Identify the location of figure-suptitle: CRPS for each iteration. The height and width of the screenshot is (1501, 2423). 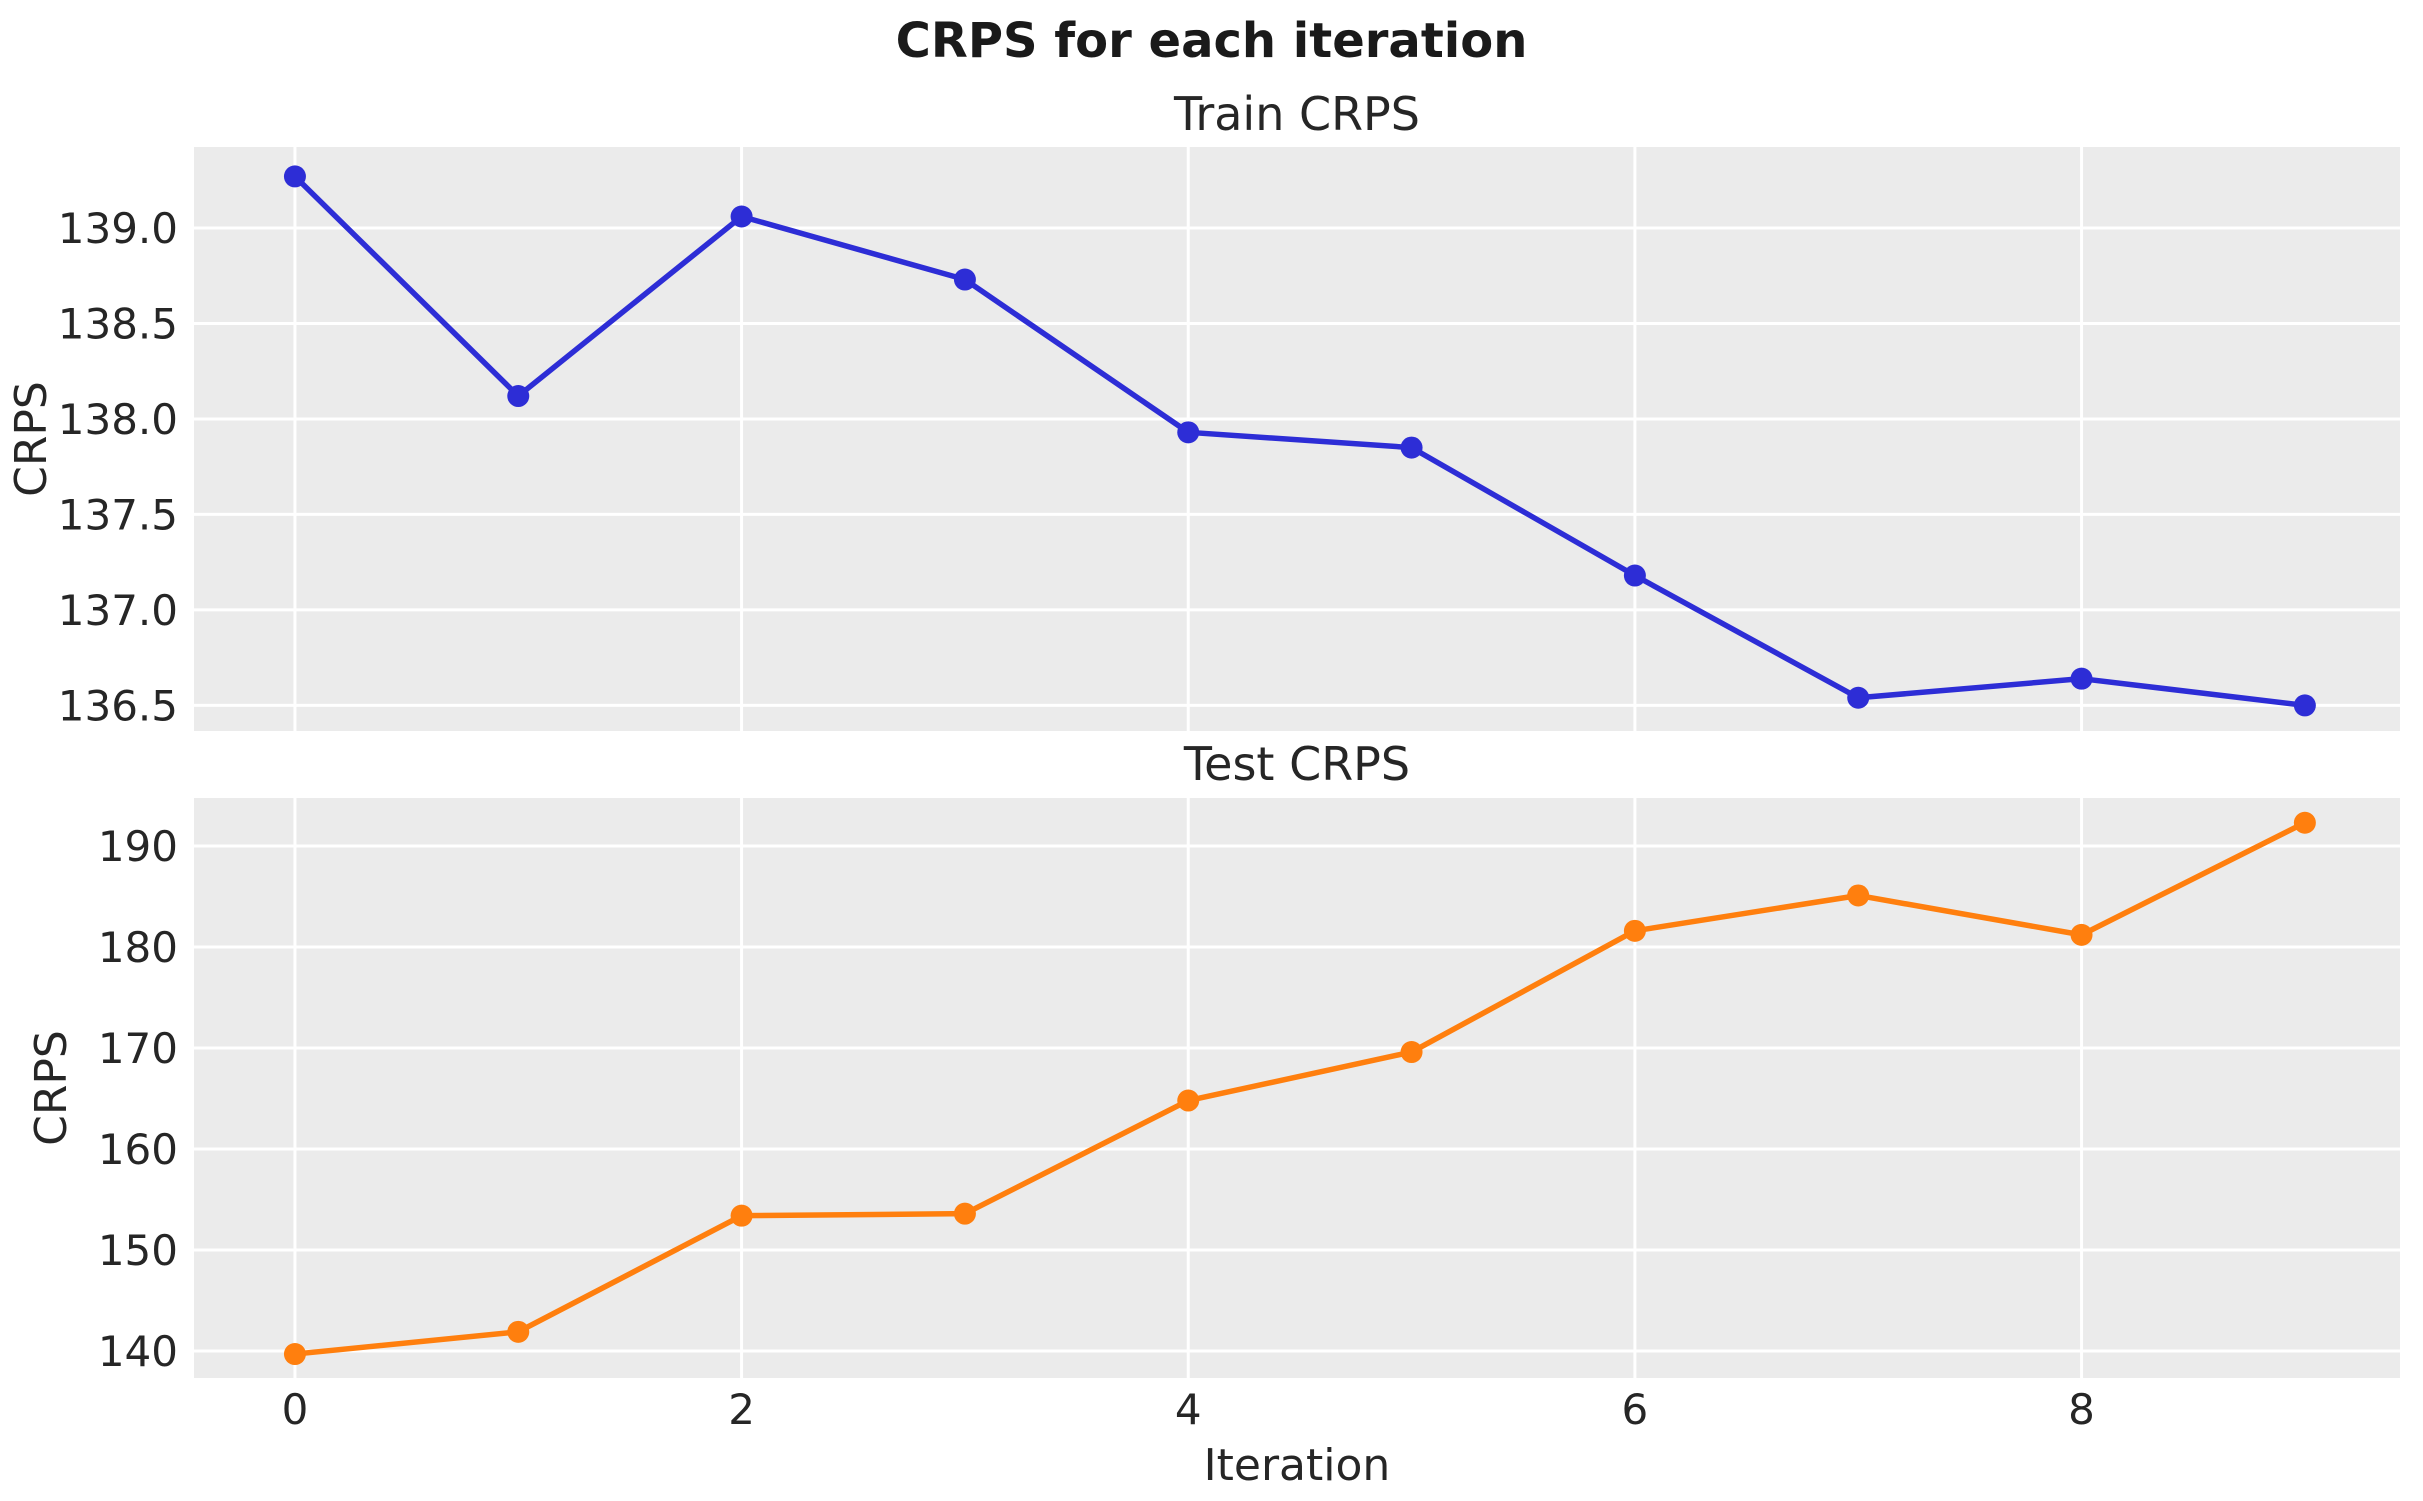
(1211, 41).